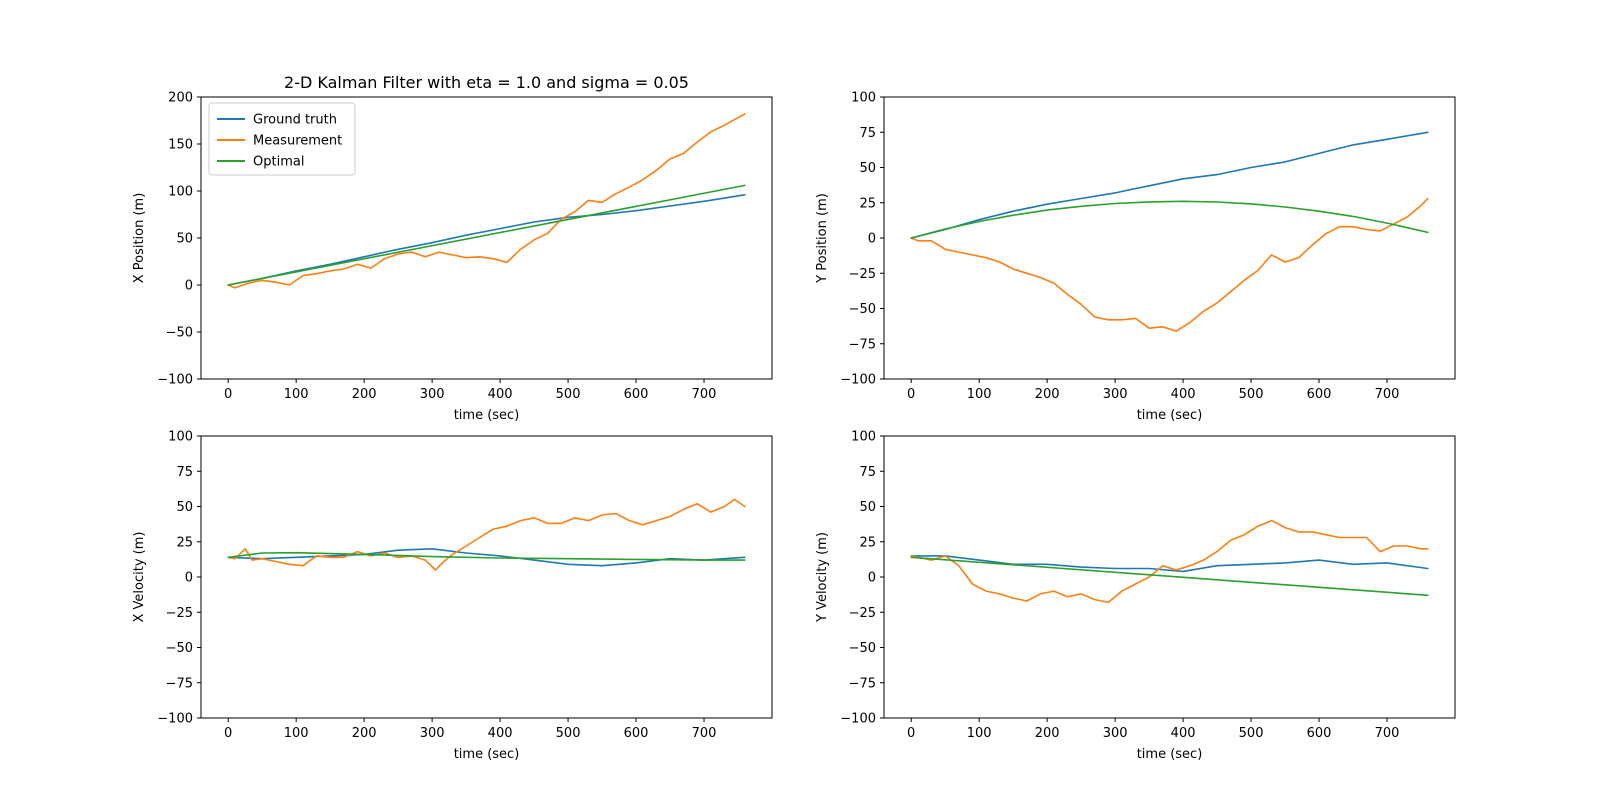  I want to click on y-tick-label: 200, so click(180, 98).